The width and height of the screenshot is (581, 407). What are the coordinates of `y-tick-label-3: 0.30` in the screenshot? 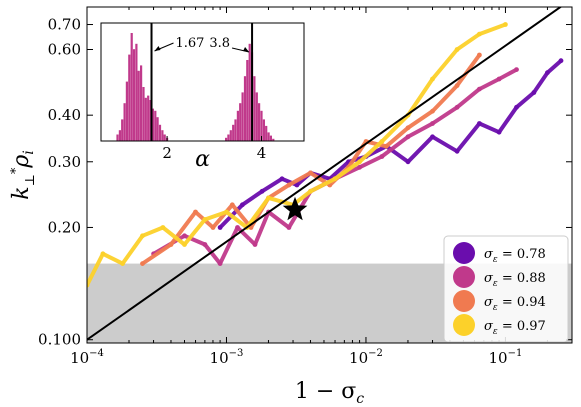 It's located at (64, 162).